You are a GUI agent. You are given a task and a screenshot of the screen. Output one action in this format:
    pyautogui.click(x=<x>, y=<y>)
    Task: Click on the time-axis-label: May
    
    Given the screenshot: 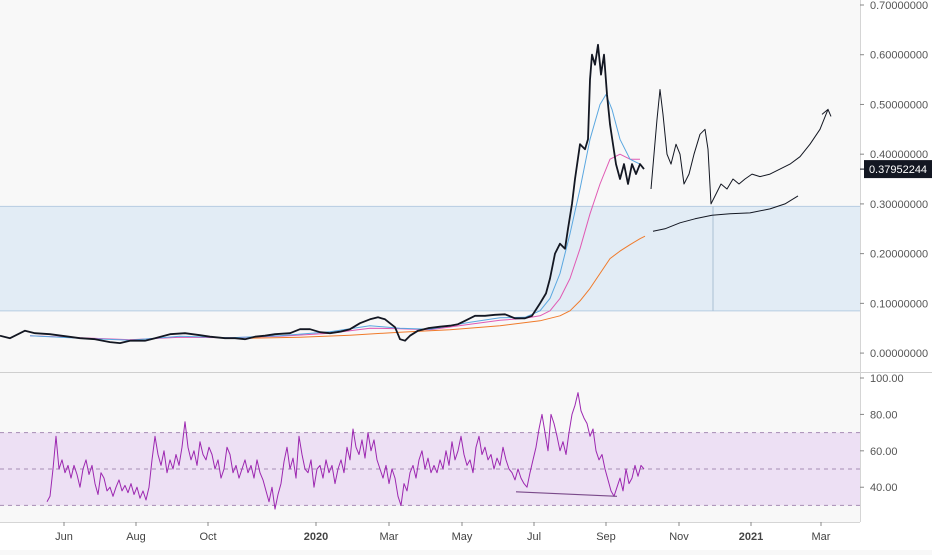 What is the action you would take?
    pyautogui.click(x=462, y=537)
    